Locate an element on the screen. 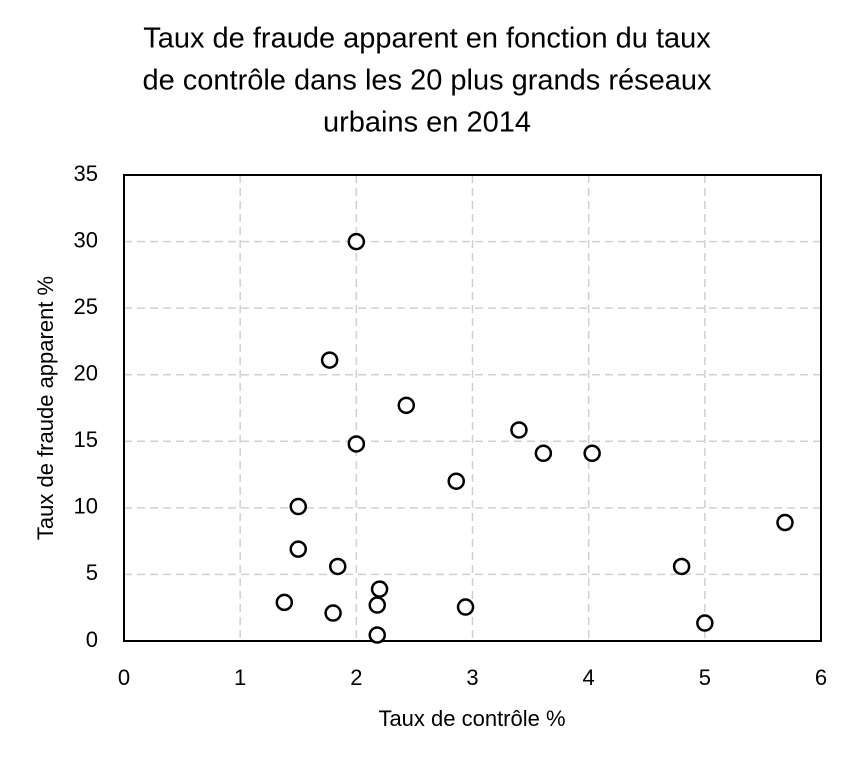 The width and height of the screenshot is (852, 763). y-tick-label: 30 is located at coordinates (86, 239).